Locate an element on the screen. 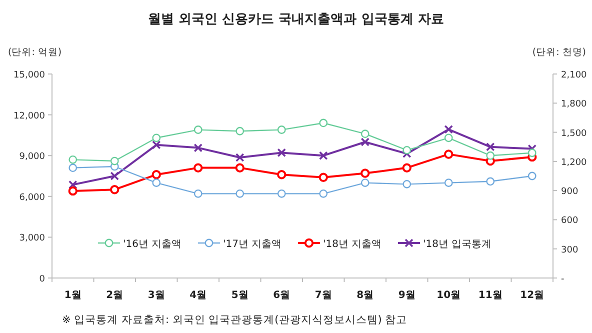 Image resolution: width=592 pixels, height=333 pixels. y2-tick-label: 1,500 is located at coordinates (574, 133).